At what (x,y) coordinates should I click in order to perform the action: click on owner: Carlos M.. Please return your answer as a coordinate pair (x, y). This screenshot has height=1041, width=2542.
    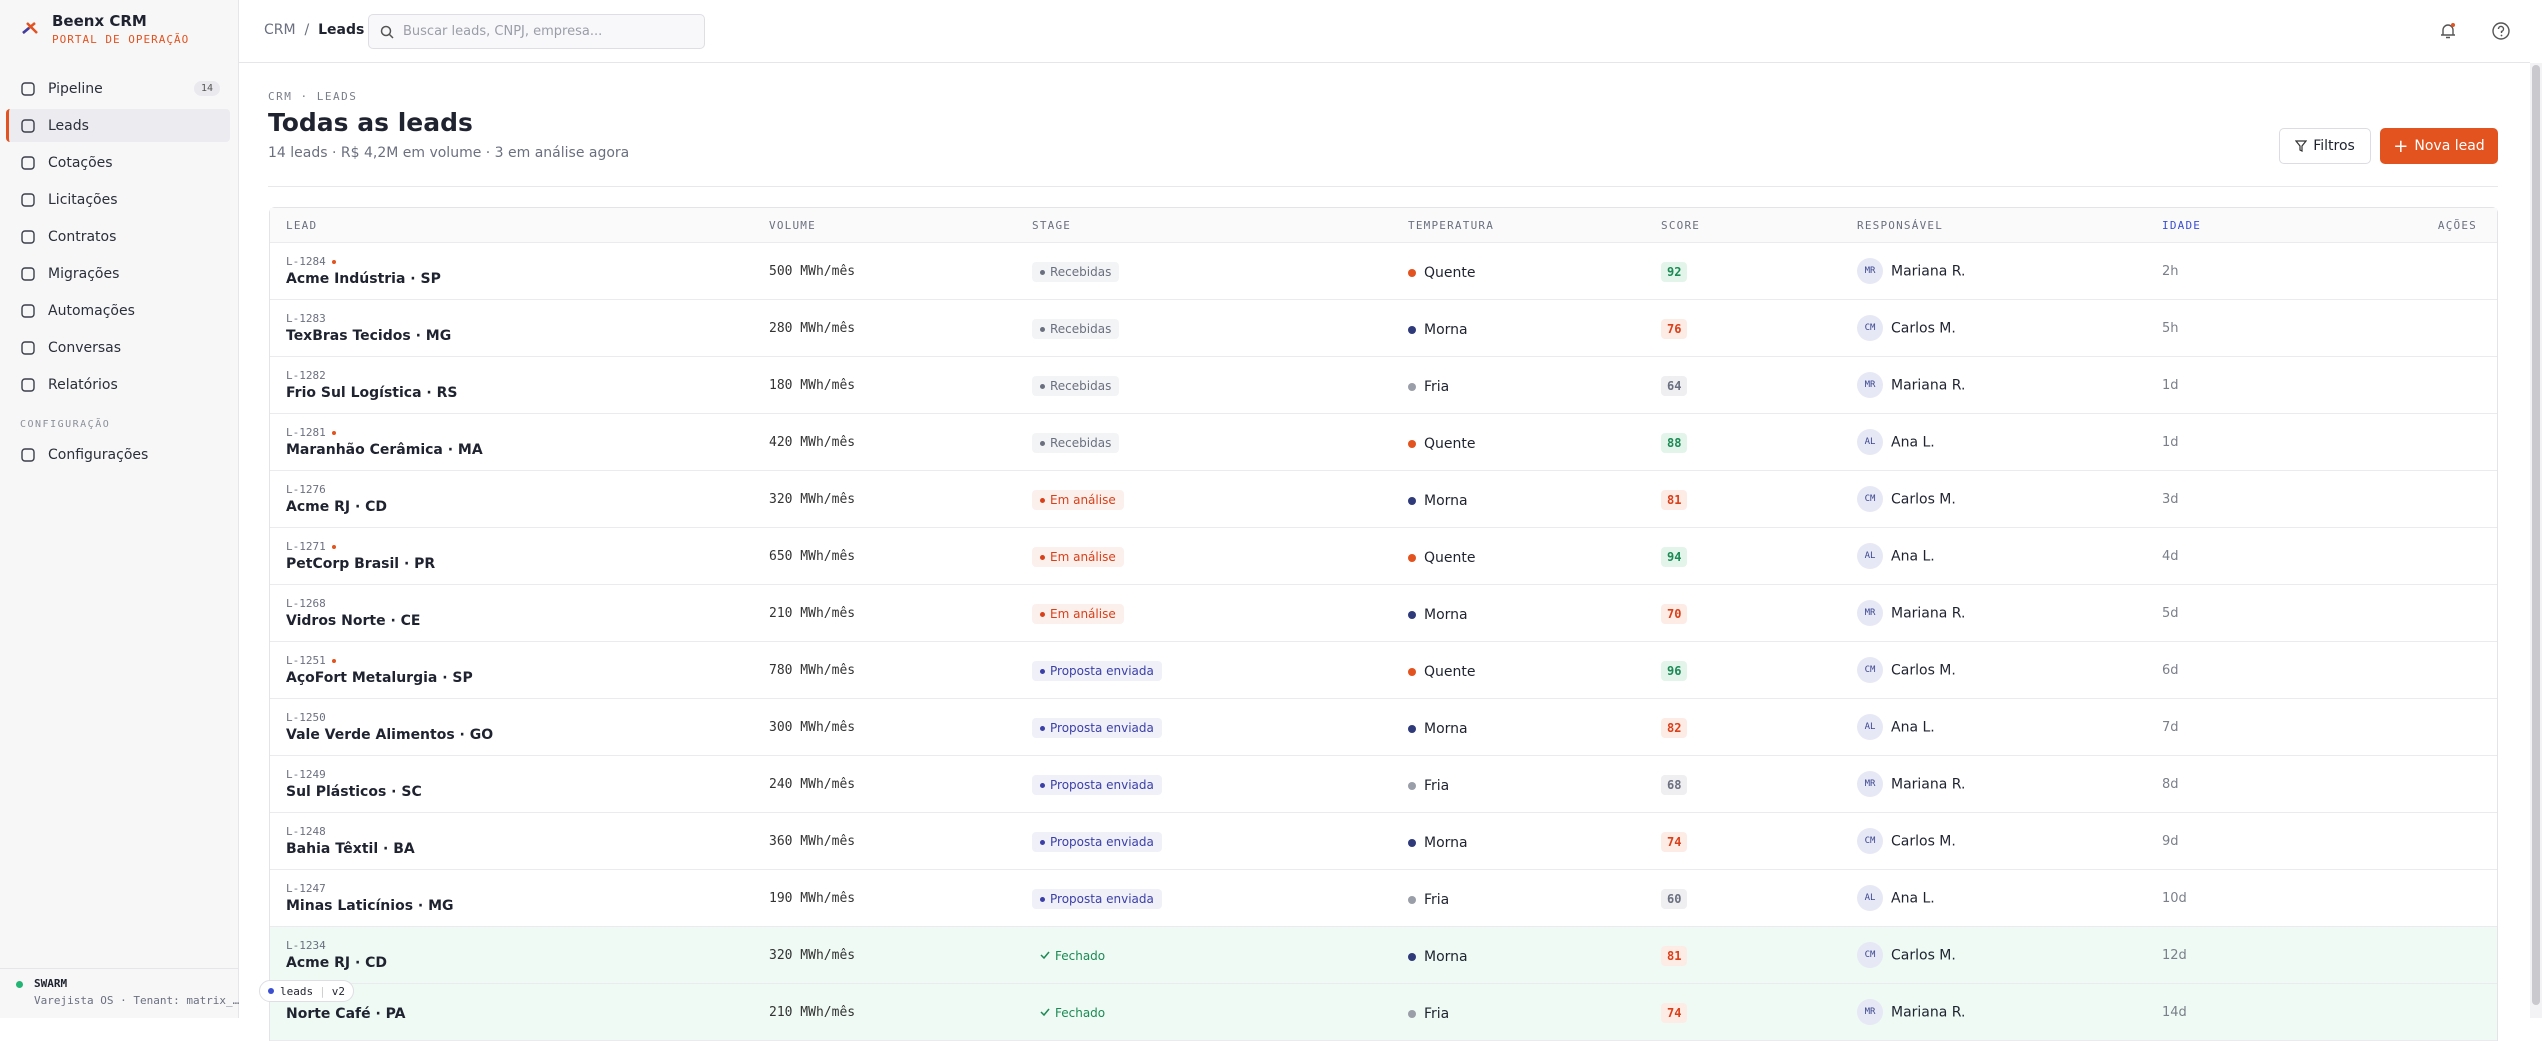
    Looking at the image, I should click on (1923, 956).